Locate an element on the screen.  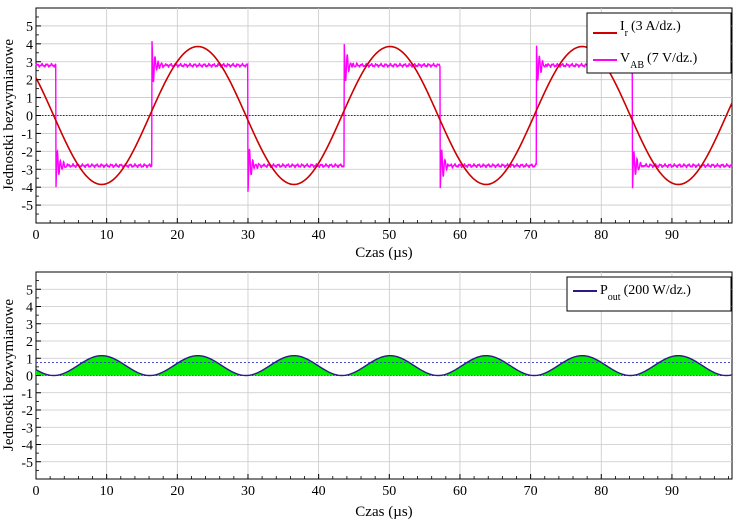
legend-label-pout: Pout (200 W/dz.) is located at coordinates (645, 293).